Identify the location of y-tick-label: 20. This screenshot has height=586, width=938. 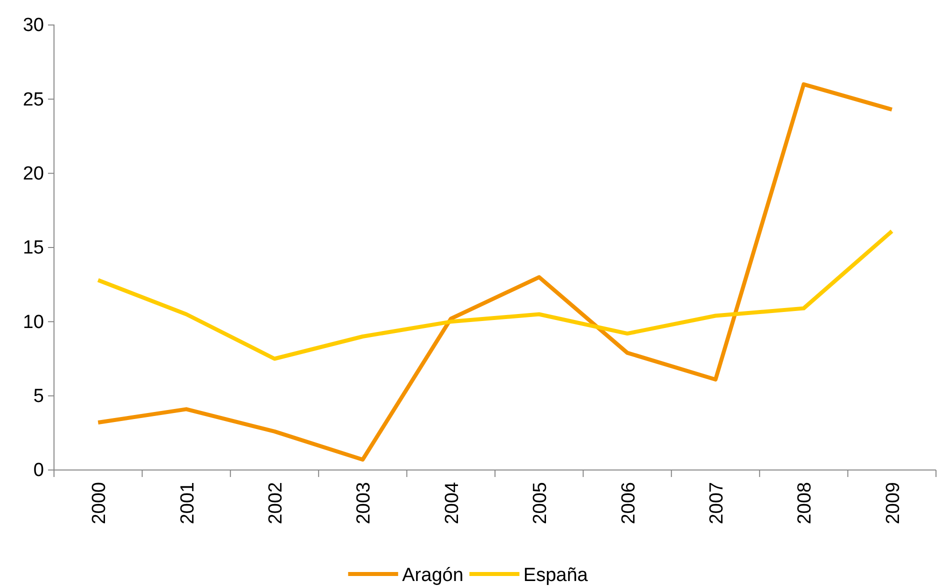
(33, 173).